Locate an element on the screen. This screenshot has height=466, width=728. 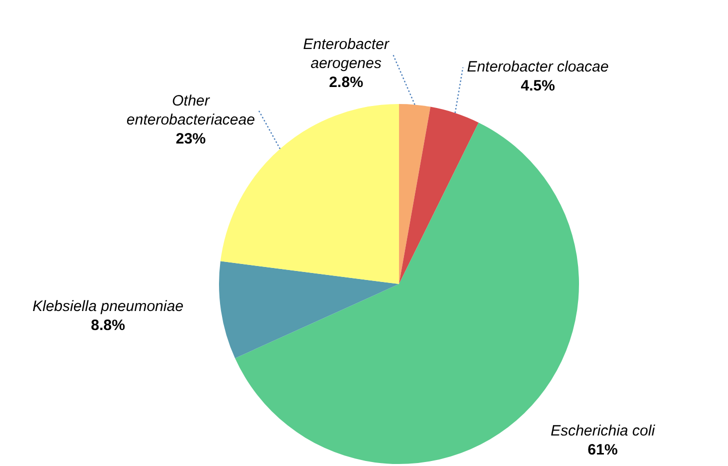
data-label: 8.8% is located at coordinates (108, 325).